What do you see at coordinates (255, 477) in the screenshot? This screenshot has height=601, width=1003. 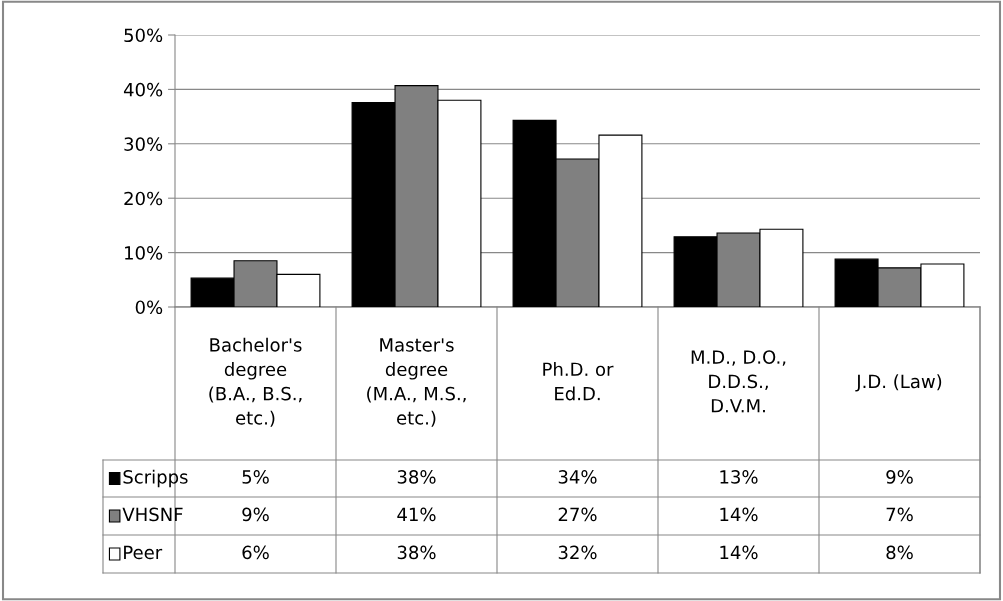 I see `data-label: 5%` at bounding box center [255, 477].